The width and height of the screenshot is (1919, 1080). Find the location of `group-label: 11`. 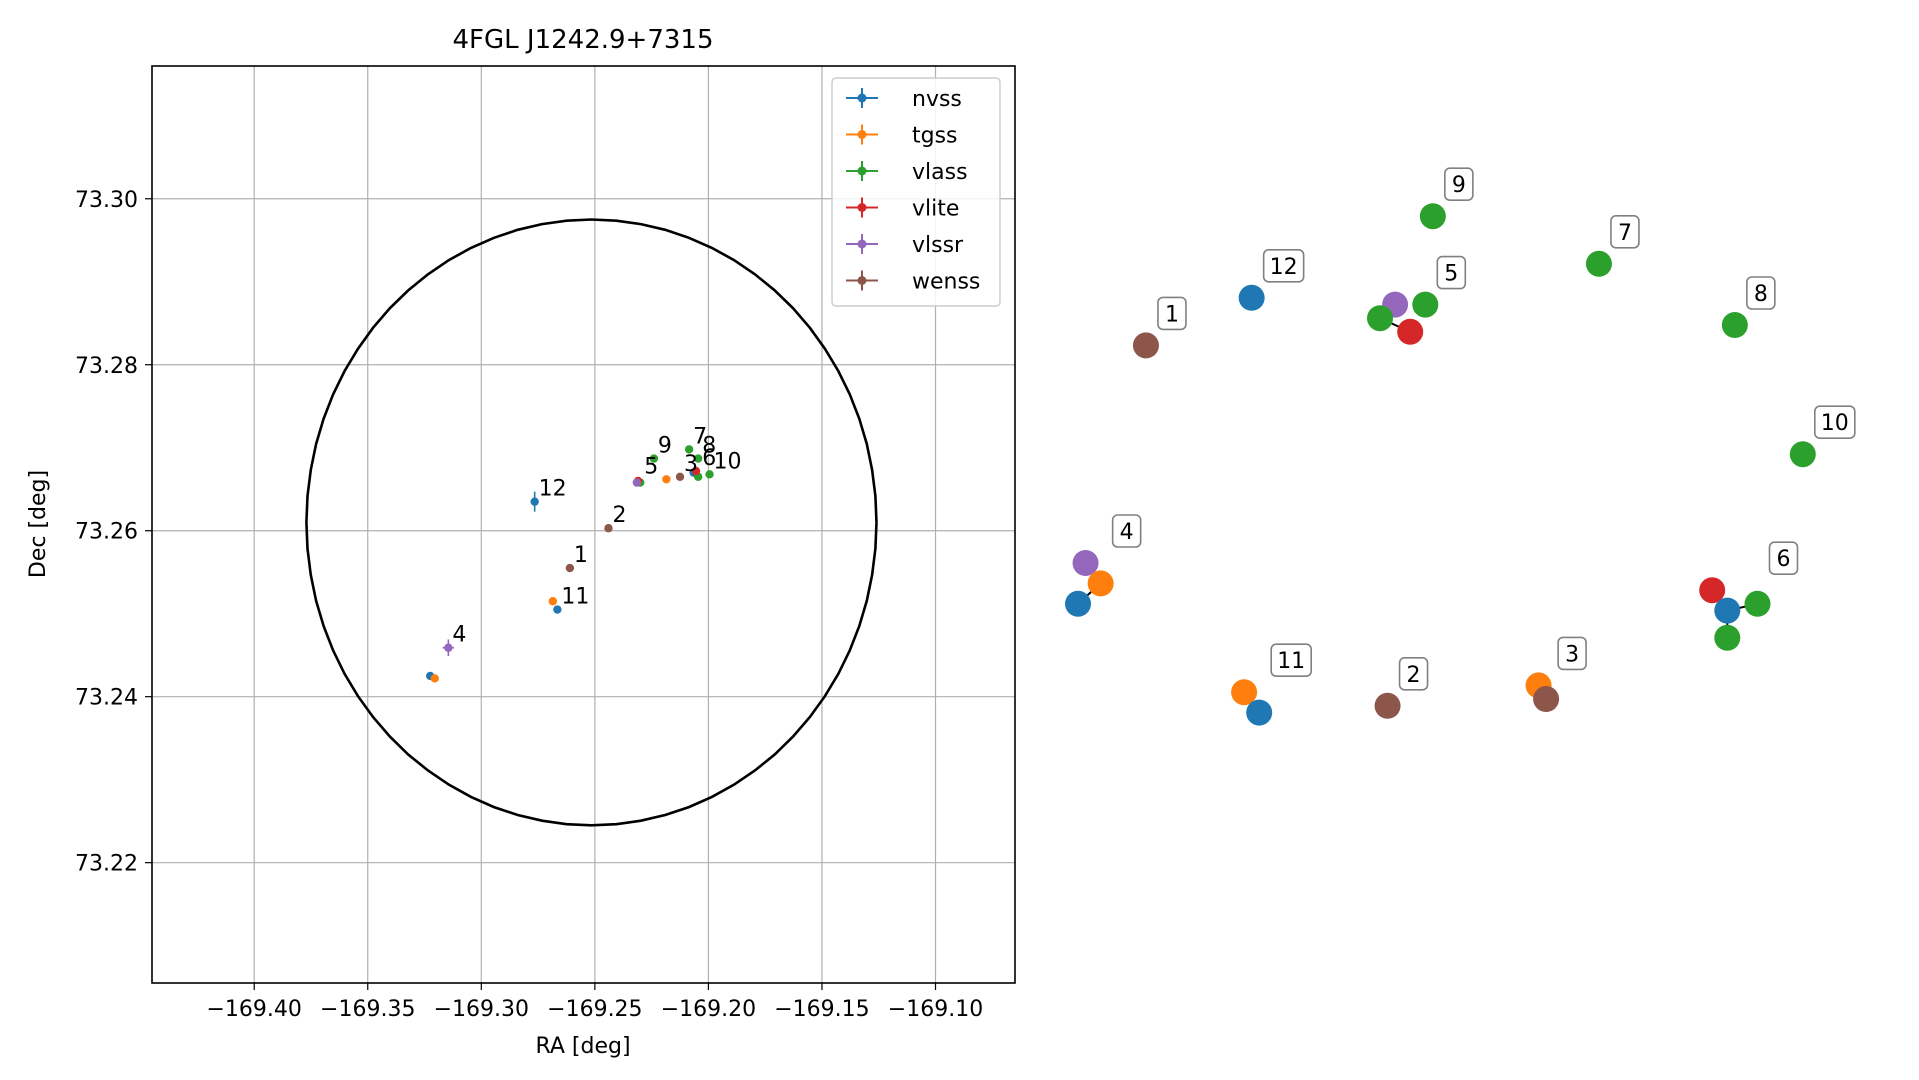

group-label: 11 is located at coordinates (1291, 661).